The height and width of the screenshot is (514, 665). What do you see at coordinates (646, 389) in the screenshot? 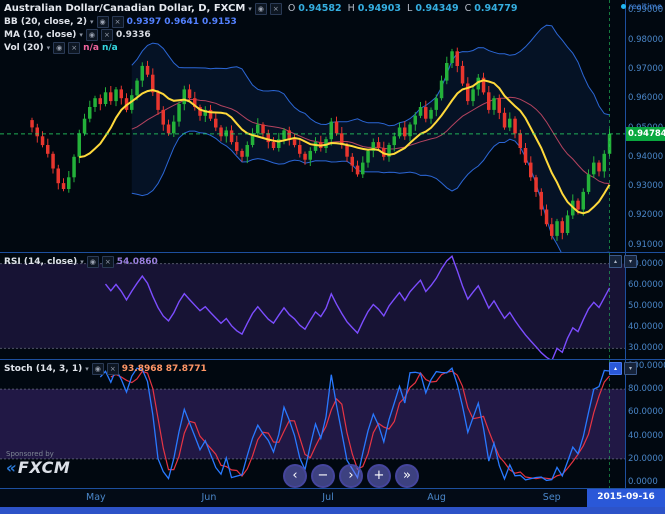
I see `axis-tick-label: 80.0000` at bounding box center [646, 389].